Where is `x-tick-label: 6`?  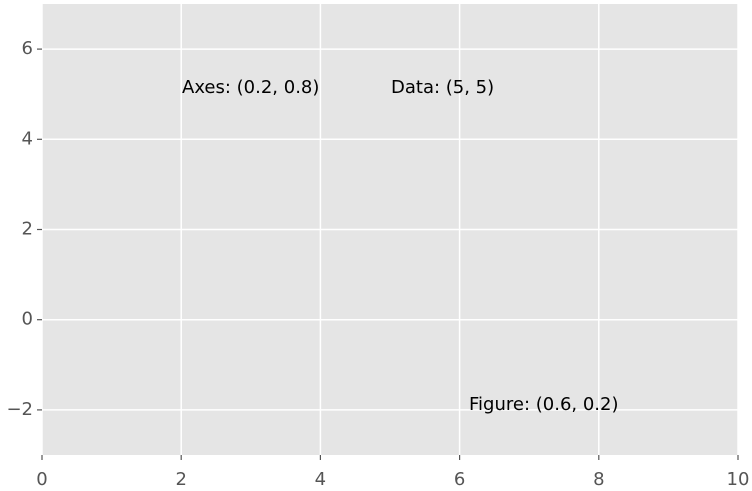
x-tick-label: 6 is located at coordinates (459, 479).